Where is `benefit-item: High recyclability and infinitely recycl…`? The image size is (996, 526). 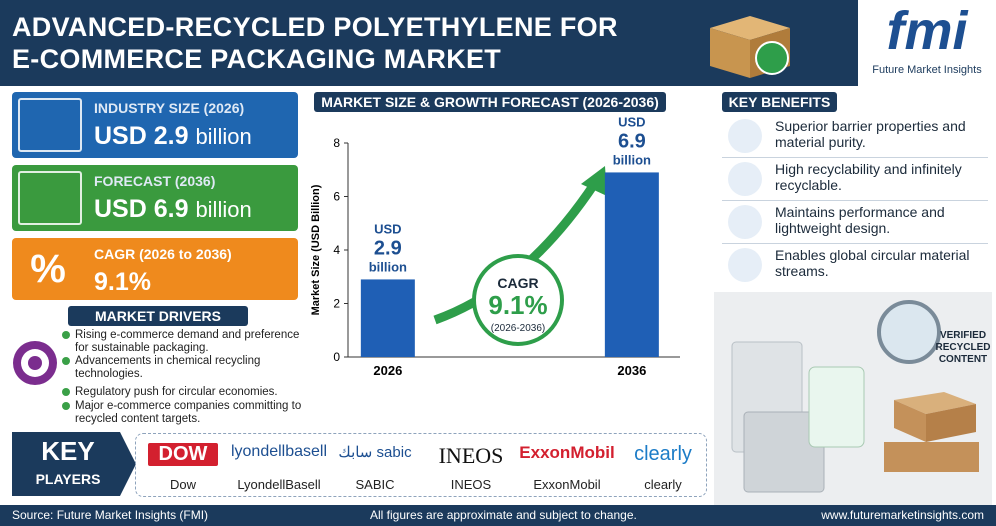
benefit-item: High recyclability and infinitely recycl… is located at coordinates (868, 177).